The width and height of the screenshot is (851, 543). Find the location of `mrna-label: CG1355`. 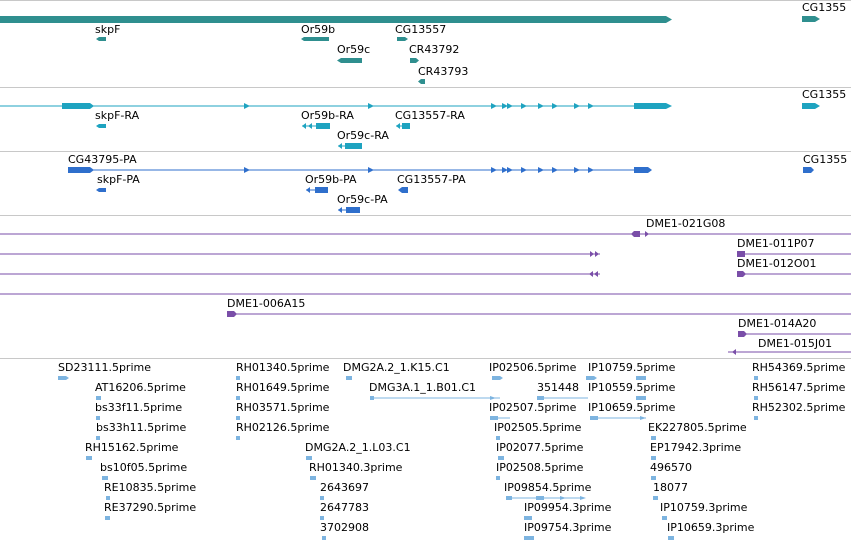

mrna-label: CG1355 is located at coordinates (824, 94).